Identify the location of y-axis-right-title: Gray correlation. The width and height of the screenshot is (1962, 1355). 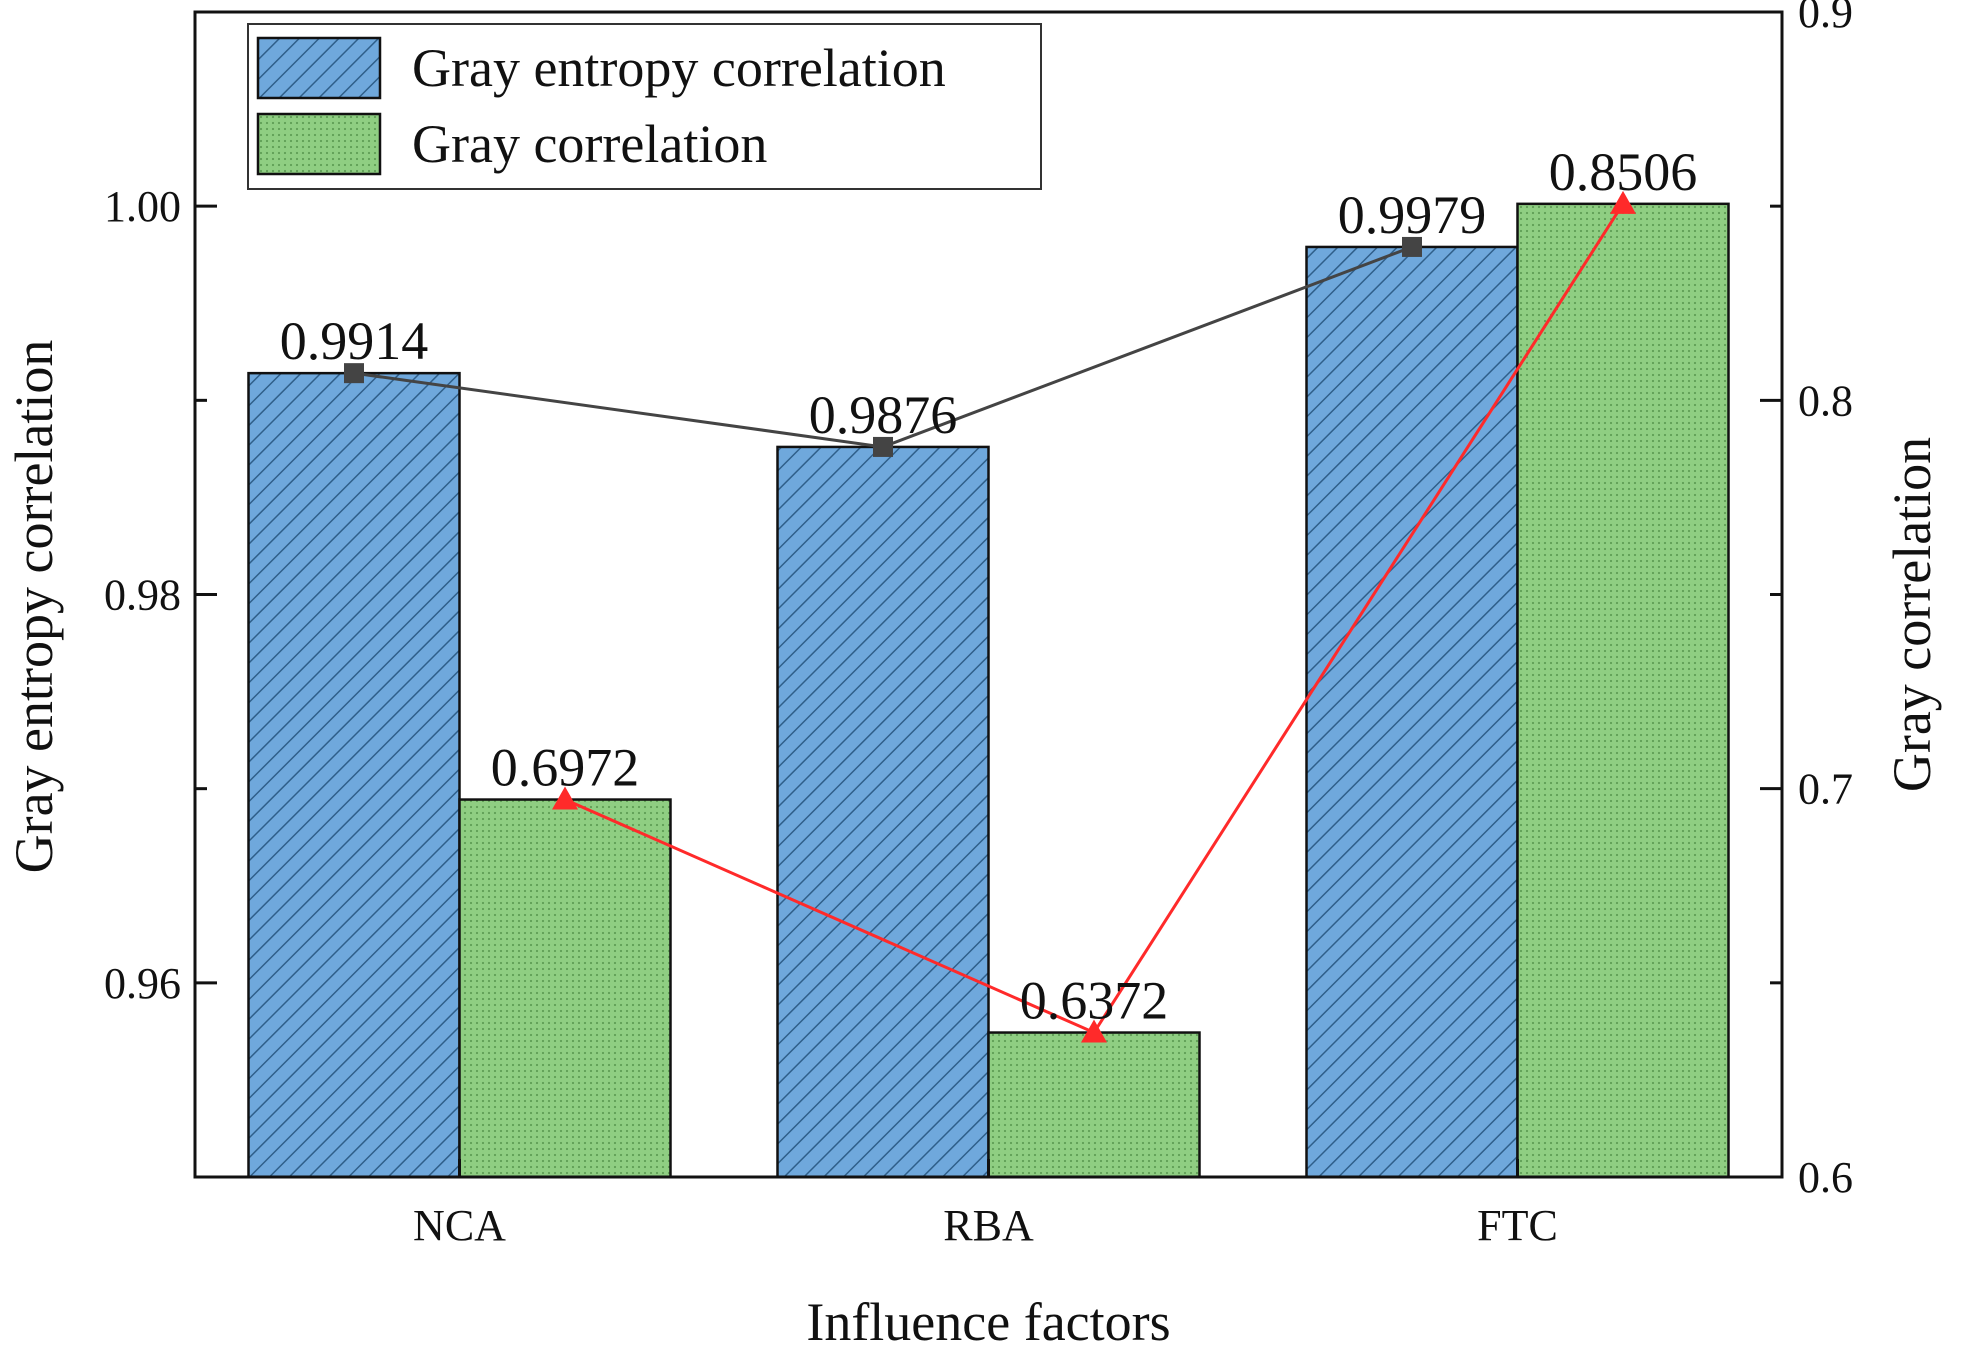
(1912, 614).